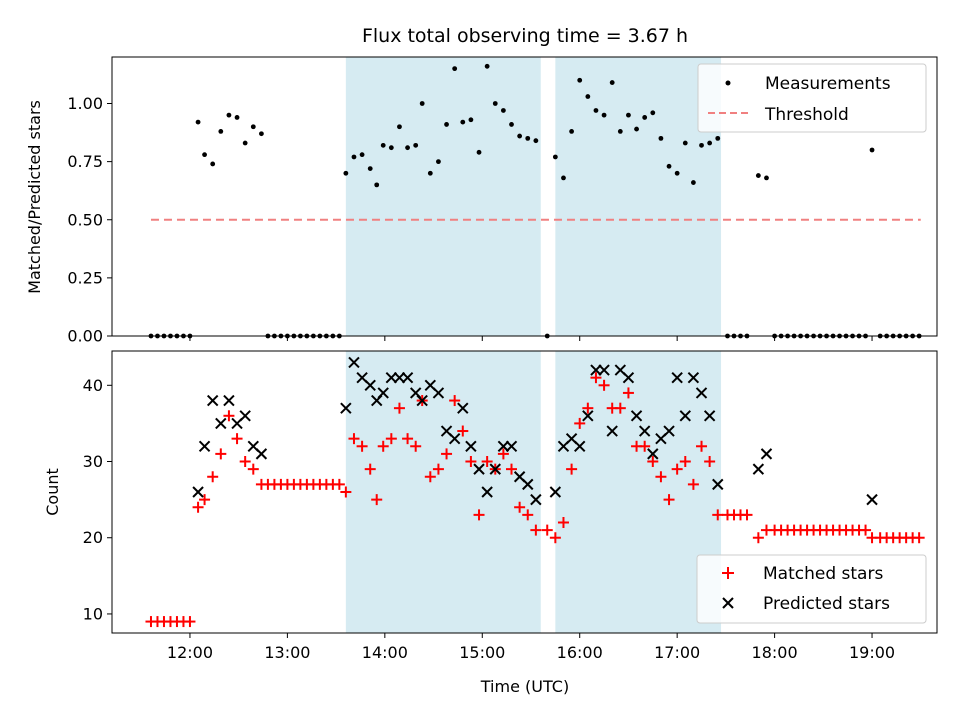  I want to click on bottom-ytick-label-1: 20, so click(93, 537).